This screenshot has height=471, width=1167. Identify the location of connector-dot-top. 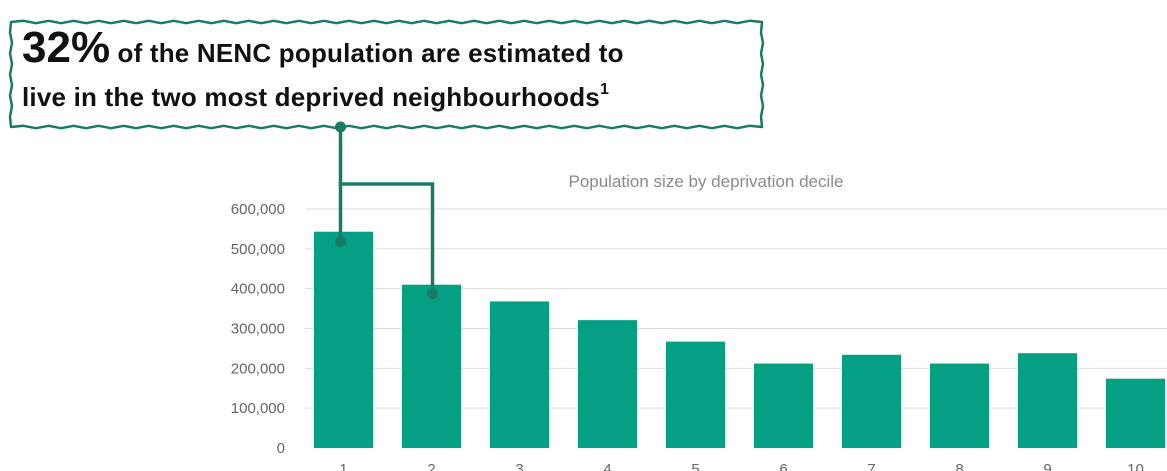
(340, 127).